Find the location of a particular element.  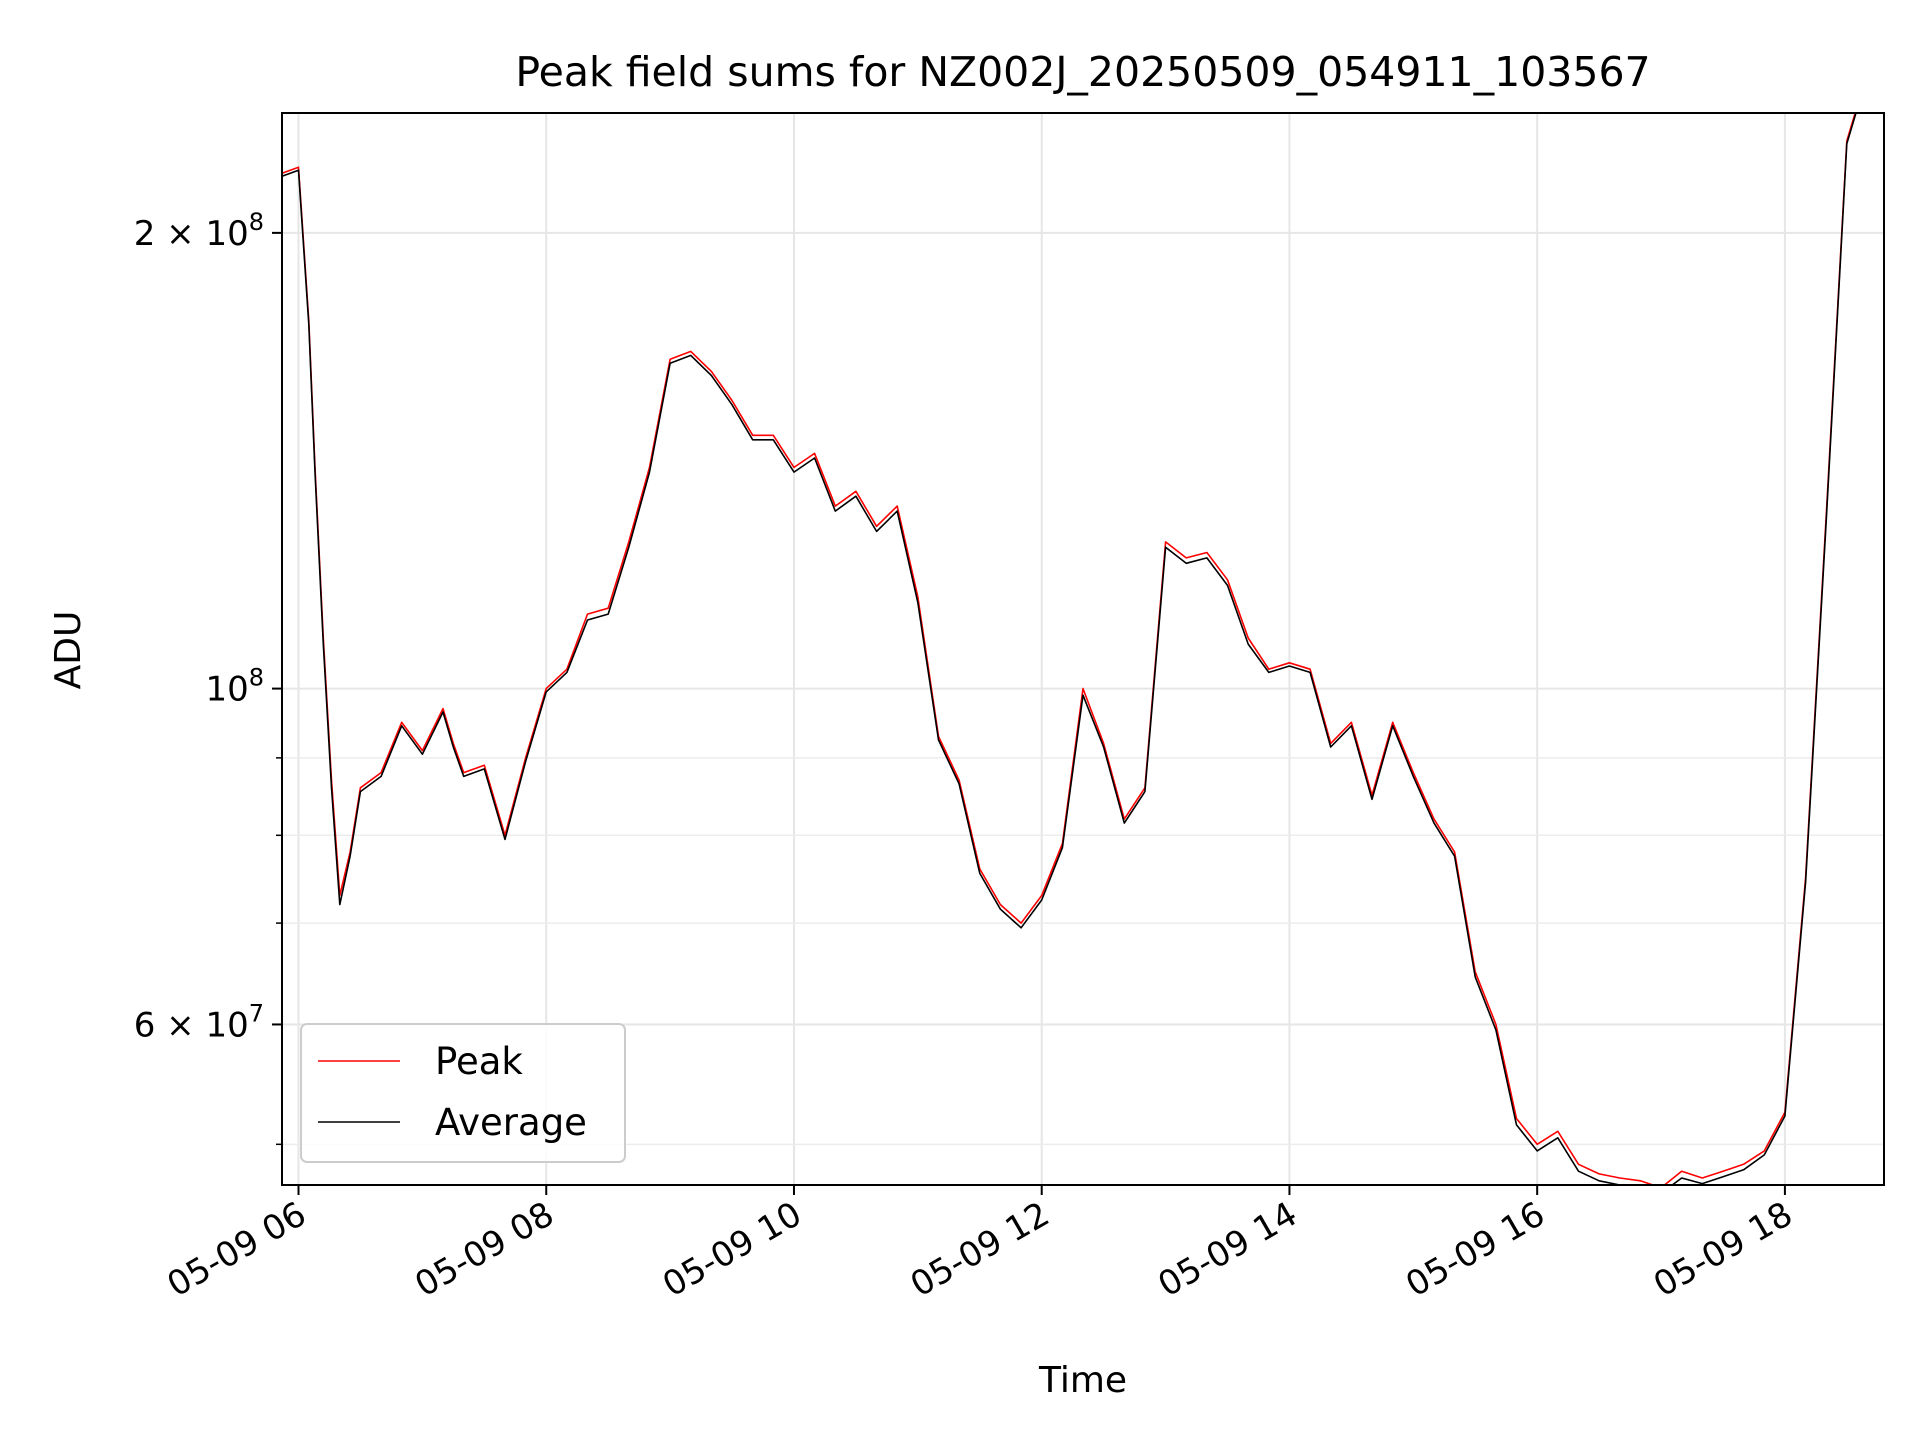

y-axis-ticks: 6 × 107 108 2 × 108 is located at coordinates (208, 677).